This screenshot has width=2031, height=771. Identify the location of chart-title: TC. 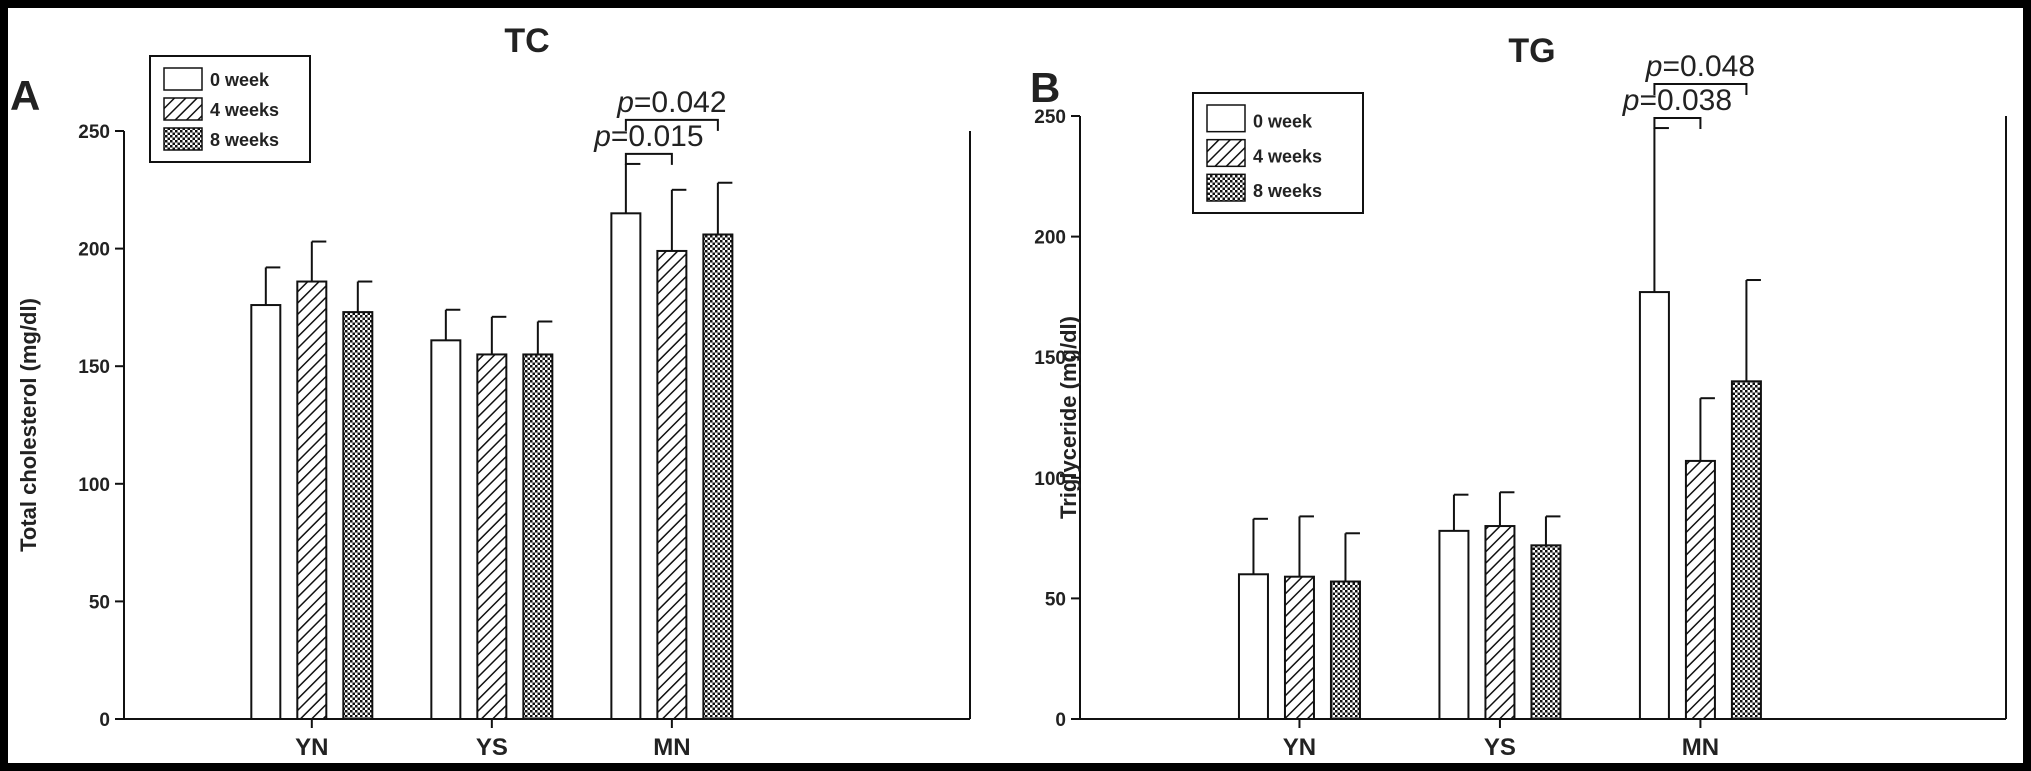
(526, 41).